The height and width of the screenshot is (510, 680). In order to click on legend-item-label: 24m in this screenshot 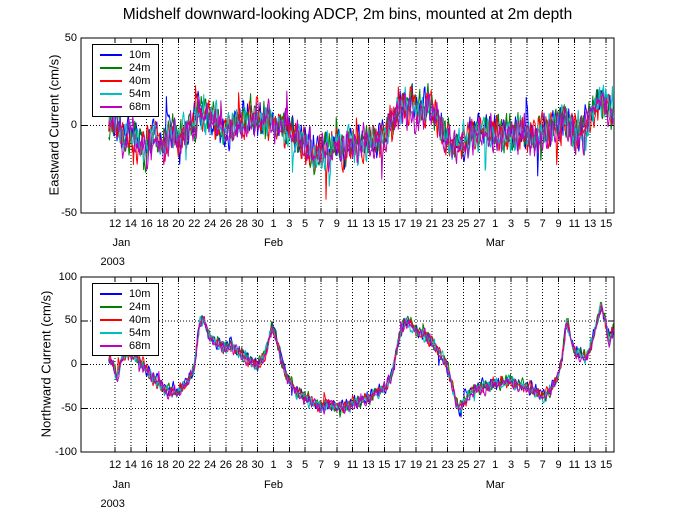, I will do `click(140, 68)`.